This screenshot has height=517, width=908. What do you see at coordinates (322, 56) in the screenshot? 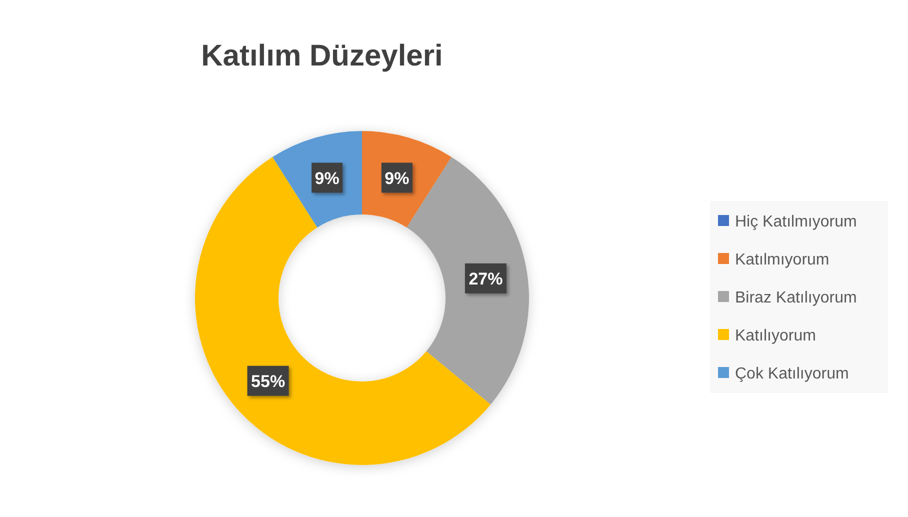
I see `chart-title: Katılım Düzeyleri` at bounding box center [322, 56].